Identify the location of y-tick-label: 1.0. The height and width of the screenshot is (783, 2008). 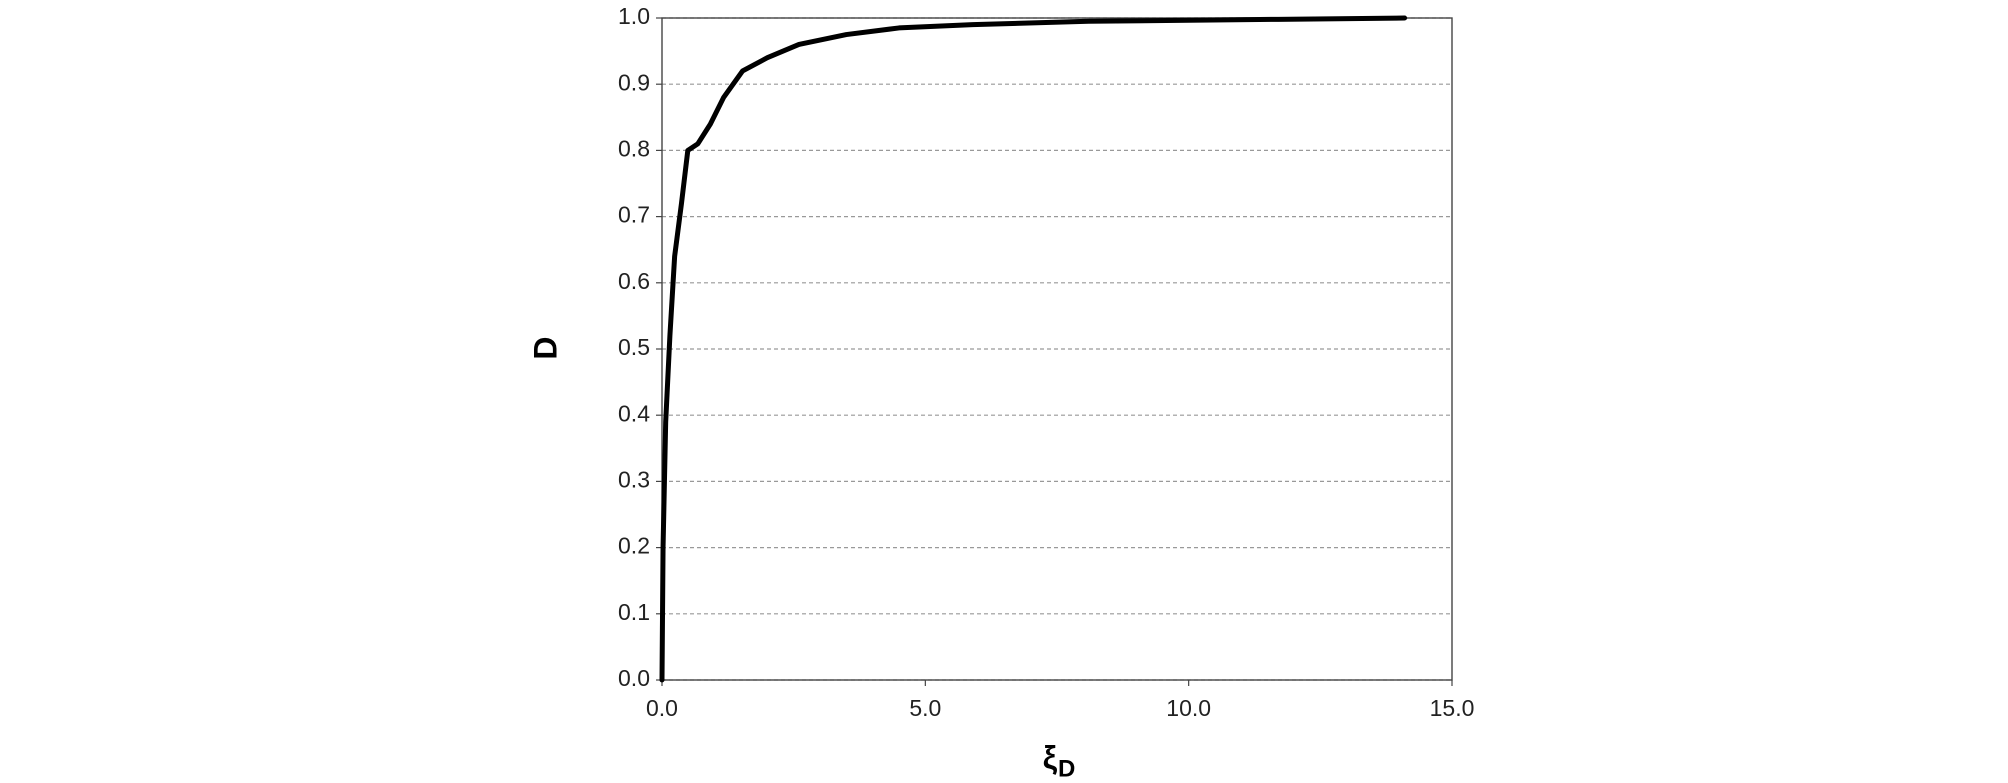
(634, 16).